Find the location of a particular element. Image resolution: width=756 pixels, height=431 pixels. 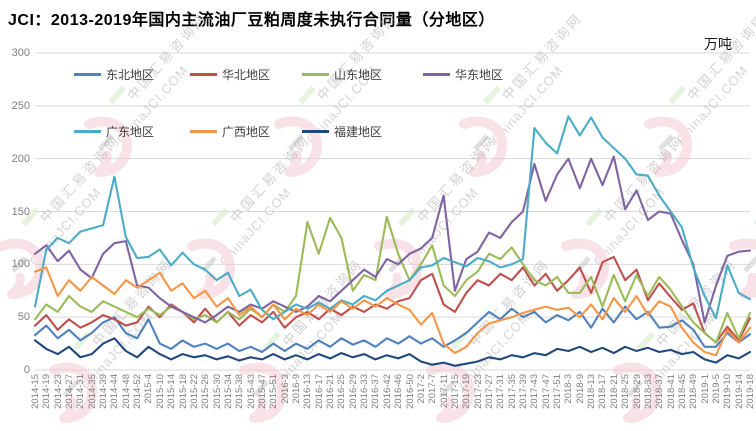

series-line-东北地区 is located at coordinates (392, 329).